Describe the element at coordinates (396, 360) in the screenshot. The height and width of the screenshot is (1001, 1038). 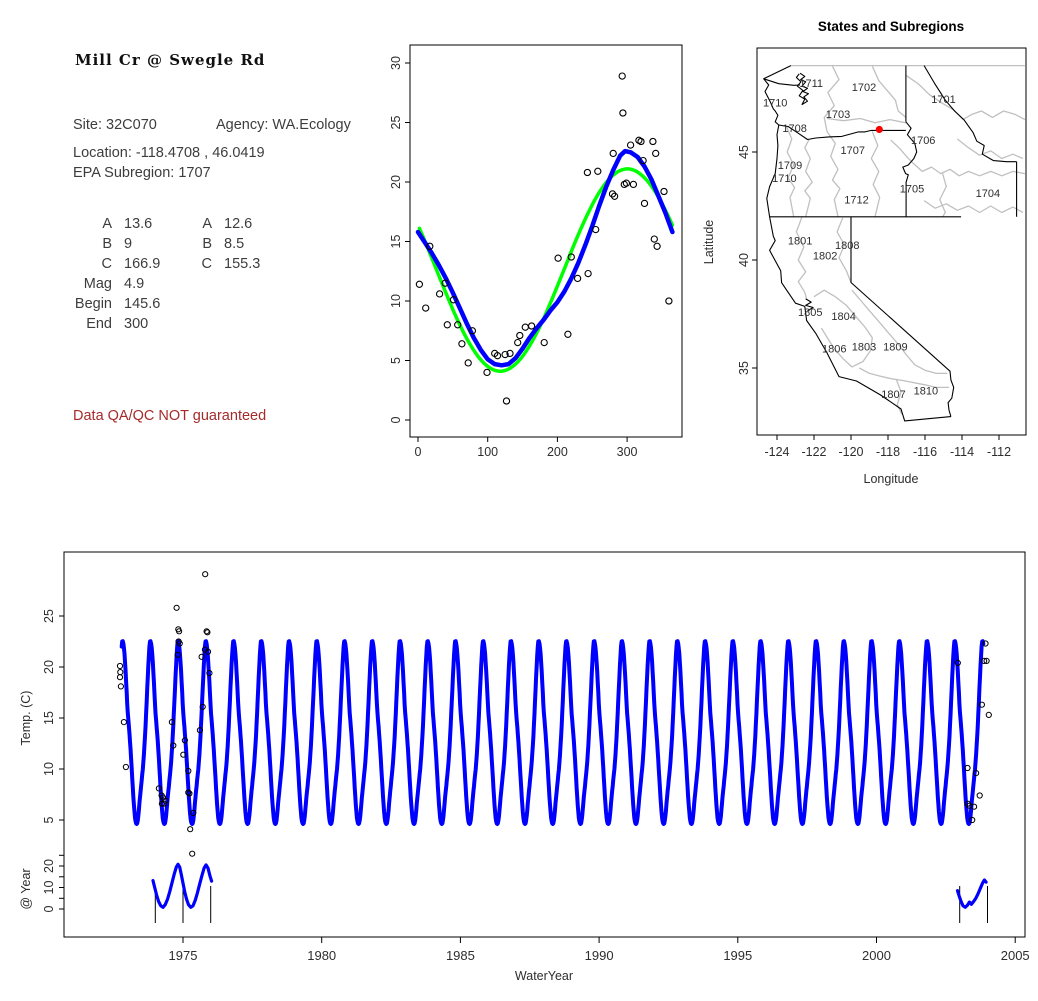
I see `y-tick-label: 5` at that location.